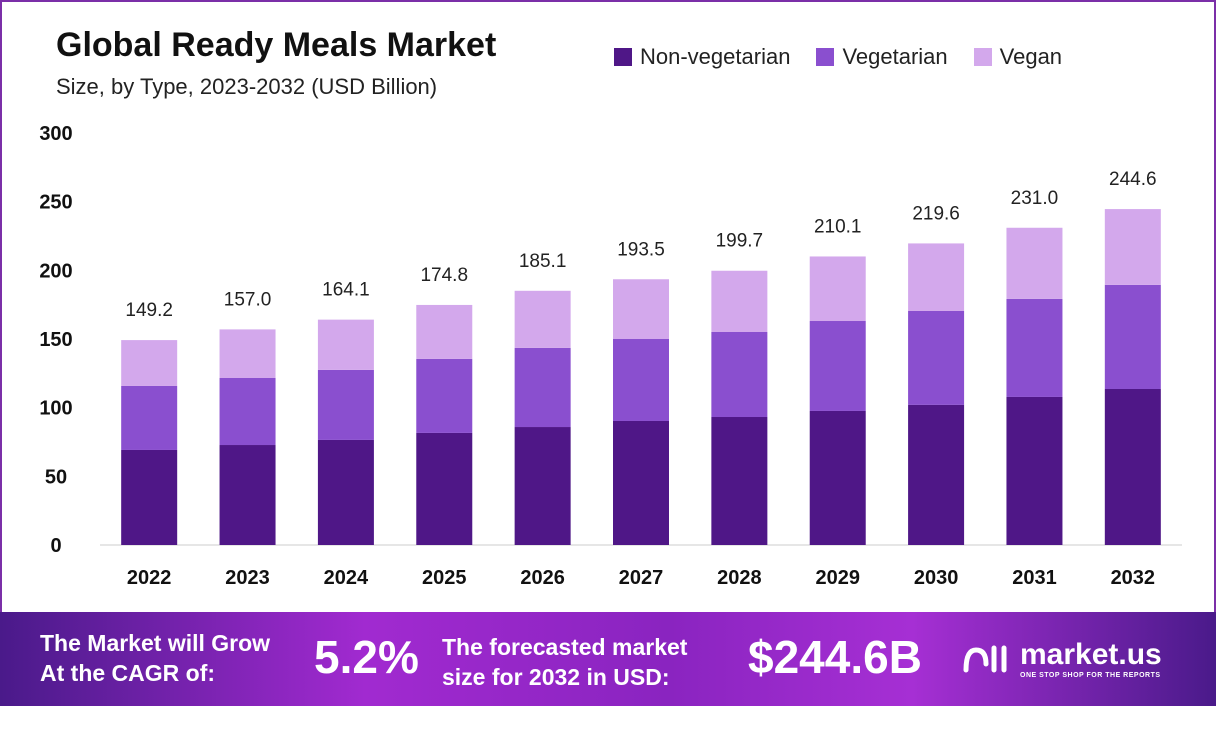 The image size is (1216, 732). I want to click on cagr-label-line: The Market will Grow, so click(155, 643).